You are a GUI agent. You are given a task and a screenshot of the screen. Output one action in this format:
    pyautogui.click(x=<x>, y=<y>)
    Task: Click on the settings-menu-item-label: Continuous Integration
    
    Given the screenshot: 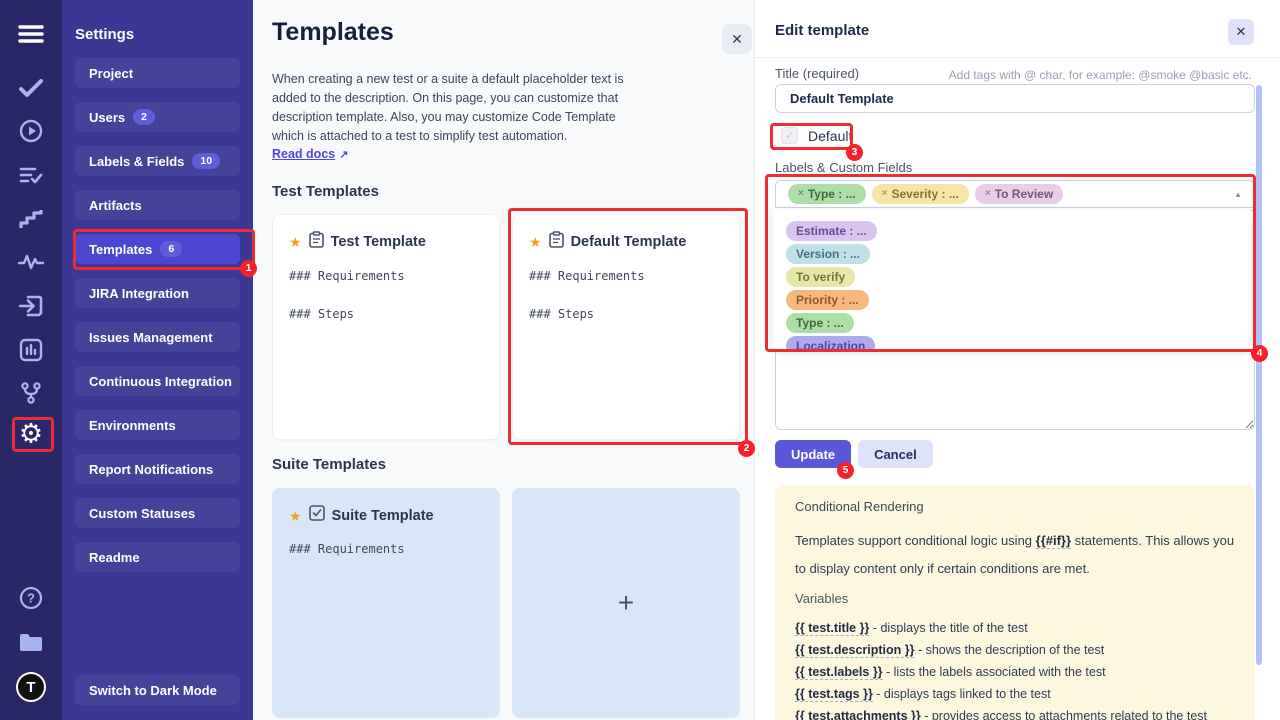 What is the action you would take?
    pyautogui.click(x=160, y=381)
    